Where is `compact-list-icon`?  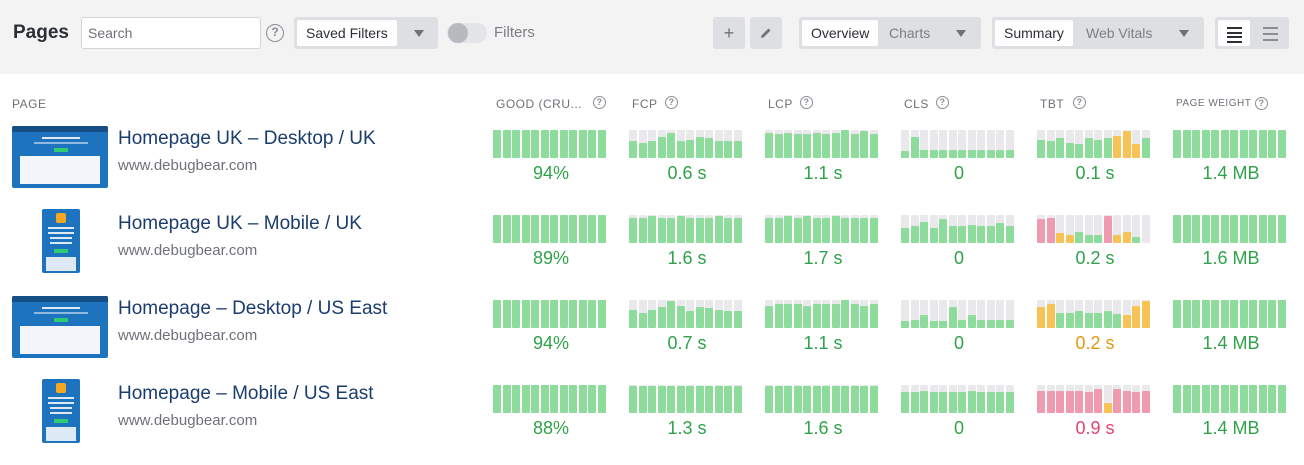 compact-list-icon is located at coordinates (1270, 36).